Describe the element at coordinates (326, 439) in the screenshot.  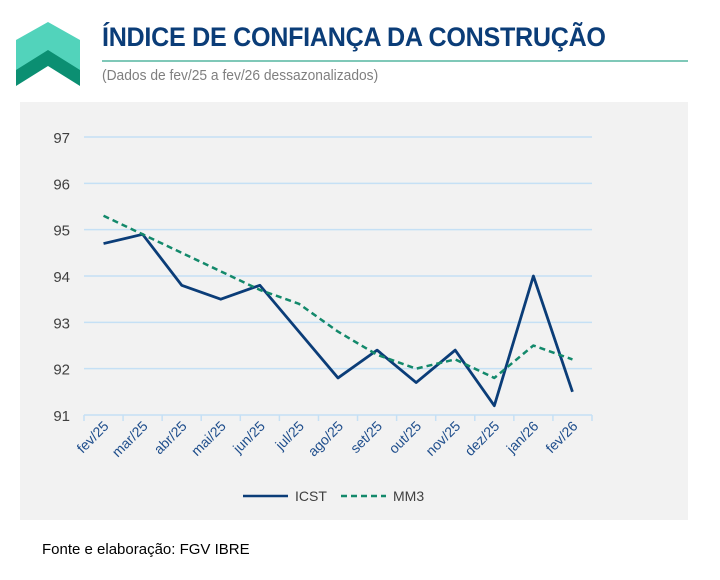
I see `x-tick-label: ago/25` at that location.